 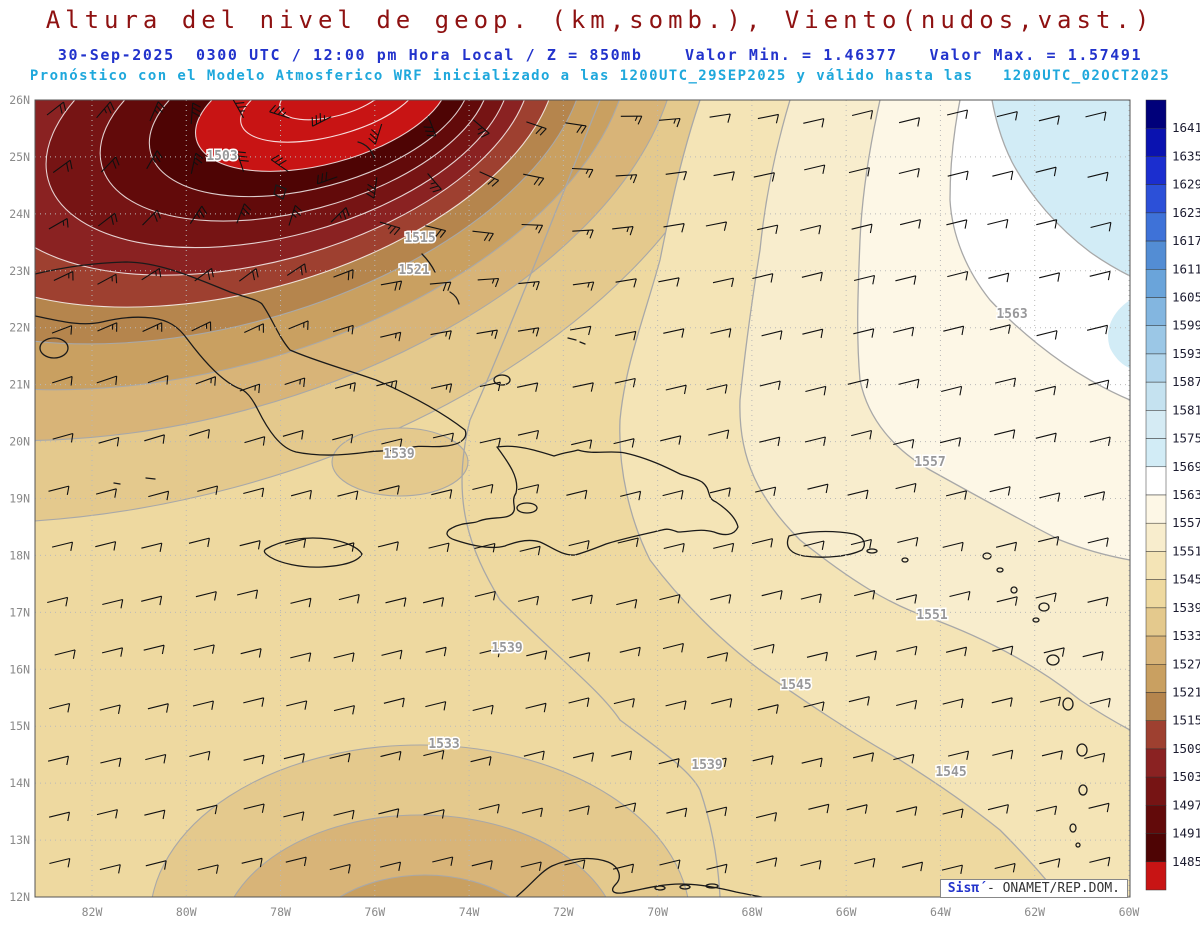 What do you see at coordinates (1186, 212) in the screenshot?
I see `colorbar-value: 1623` at bounding box center [1186, 212].